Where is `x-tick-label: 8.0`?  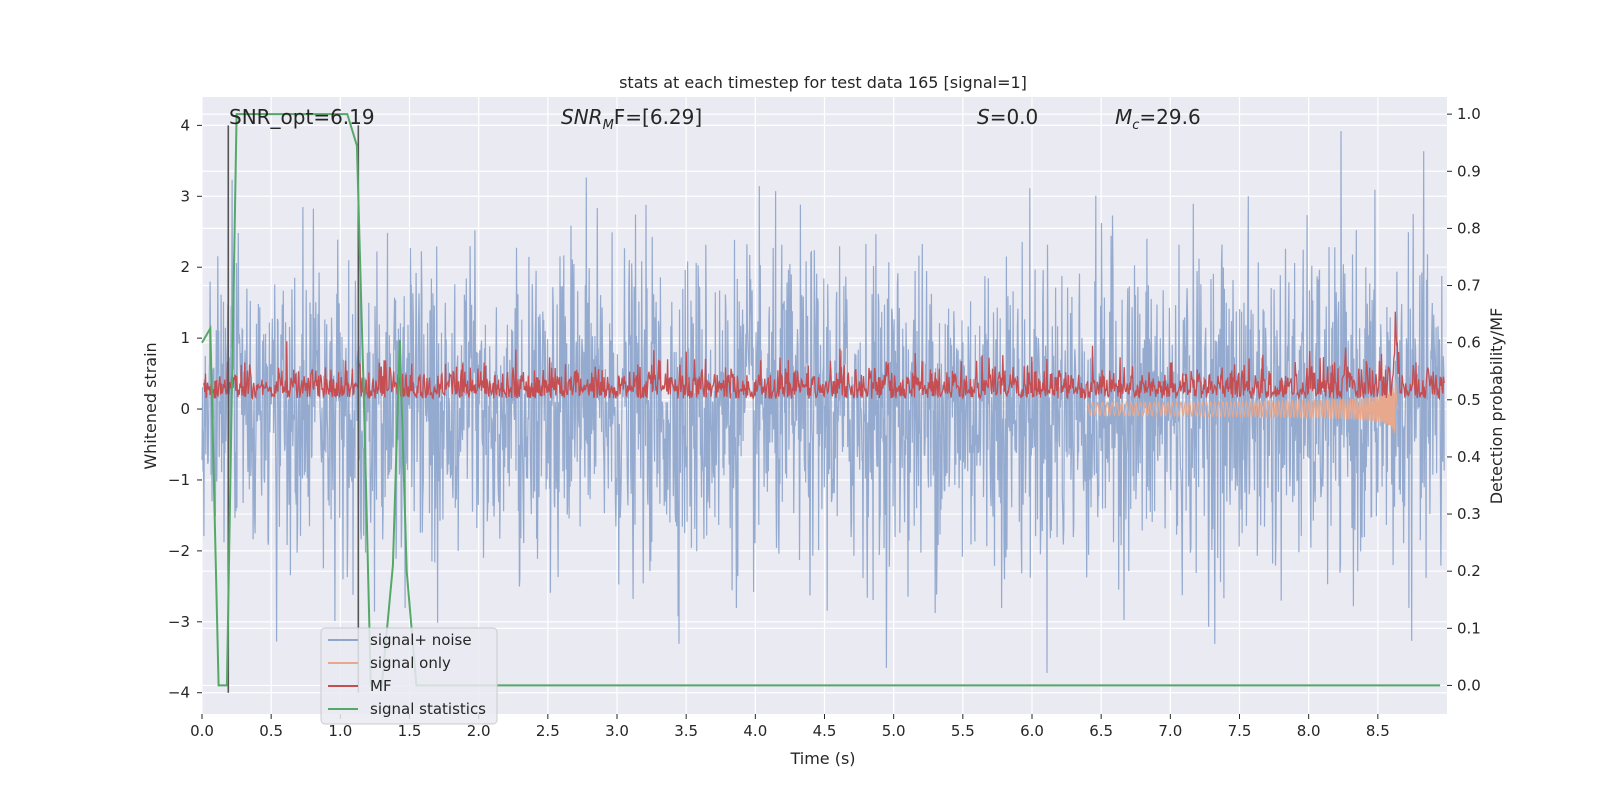 x-tick-label: 8.0 is located at coordinates (1309, 731).